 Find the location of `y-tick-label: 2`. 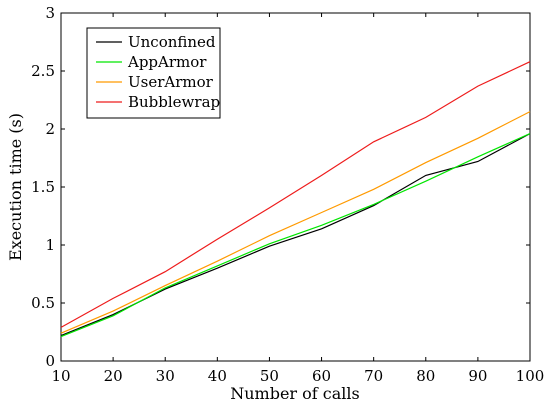

y-tick-label: 2 is located at coordinates (50, 129).